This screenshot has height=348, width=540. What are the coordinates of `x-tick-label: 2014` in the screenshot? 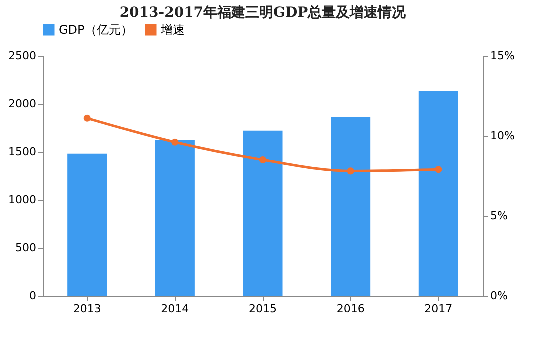 It's located at (175, 309).